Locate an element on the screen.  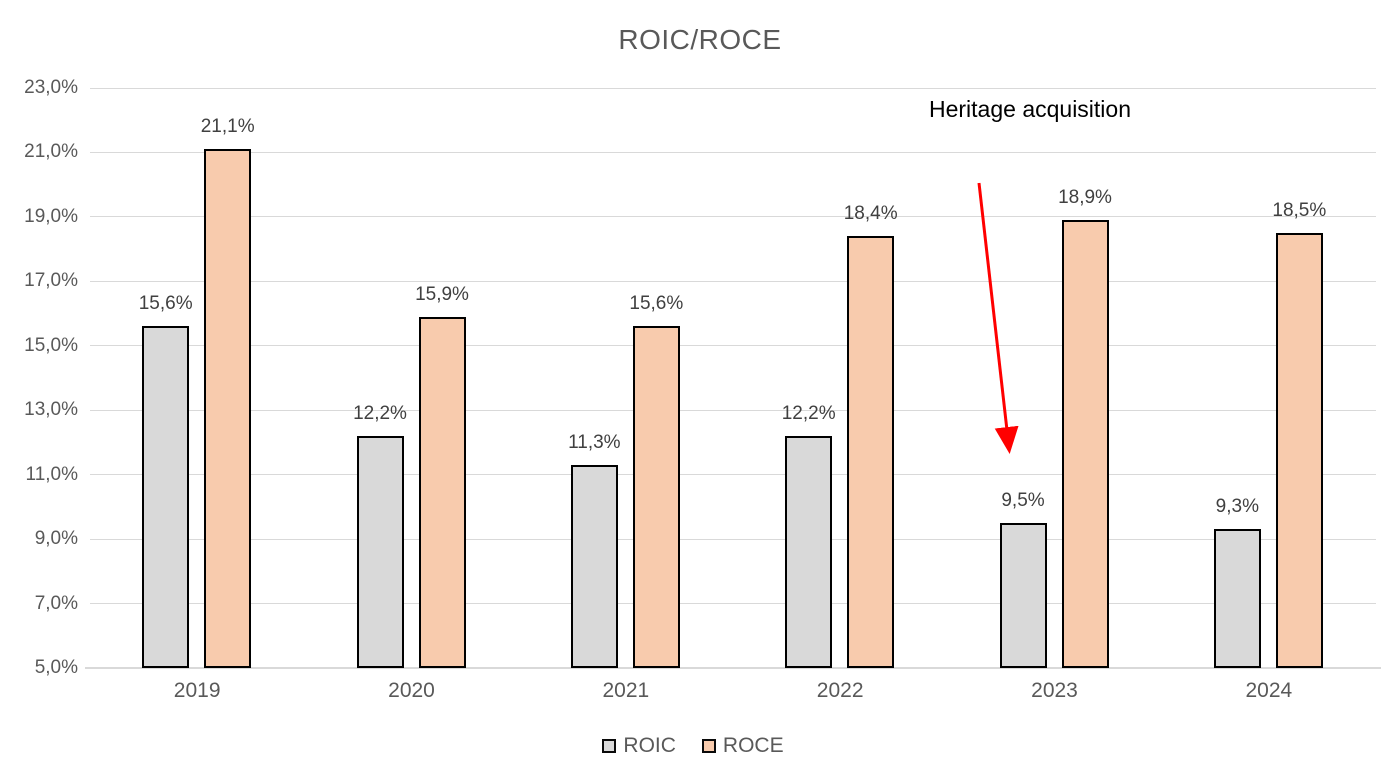
bar-roce-2021 is located at coordinates (656, 497).